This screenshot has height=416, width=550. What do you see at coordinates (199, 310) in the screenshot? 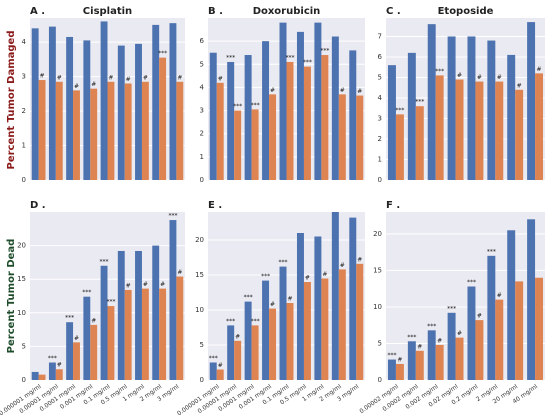
I see `y-tick-label: 10` at bounding box center [199, 310].